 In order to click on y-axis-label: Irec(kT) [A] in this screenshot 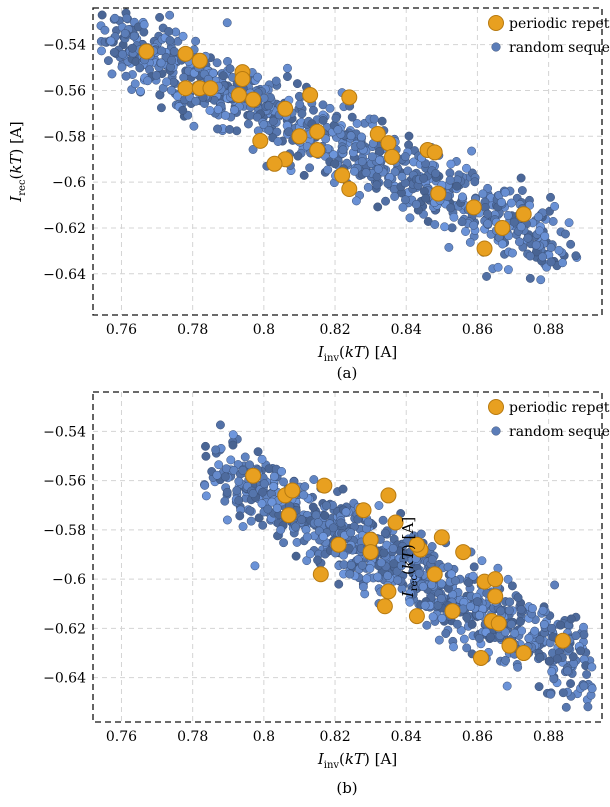, I will do `click(409, 557)`.